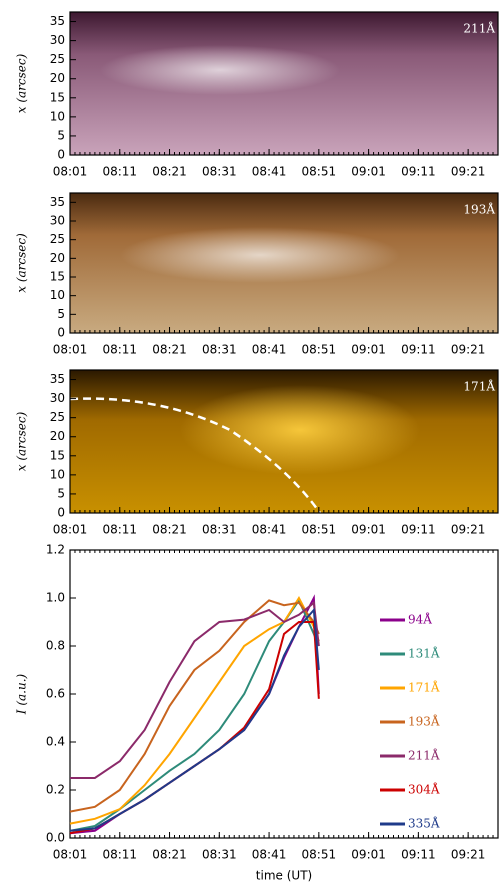 This screenshot has height=892, width=502. What do you see at coordinates (424, 653) in the screenshot?
I see `legend-label: 131Å` at bounding box center [424, 653].